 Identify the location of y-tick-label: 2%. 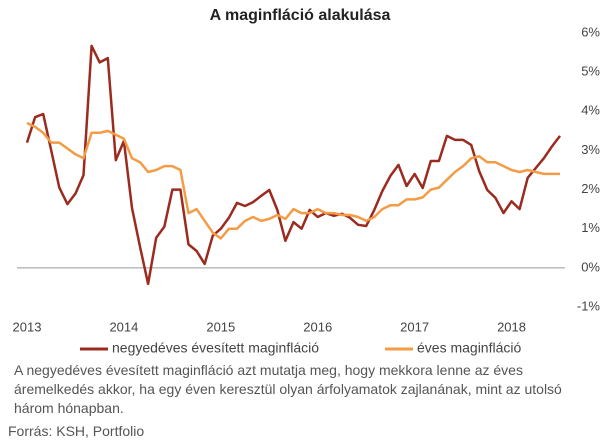
(590, 188).